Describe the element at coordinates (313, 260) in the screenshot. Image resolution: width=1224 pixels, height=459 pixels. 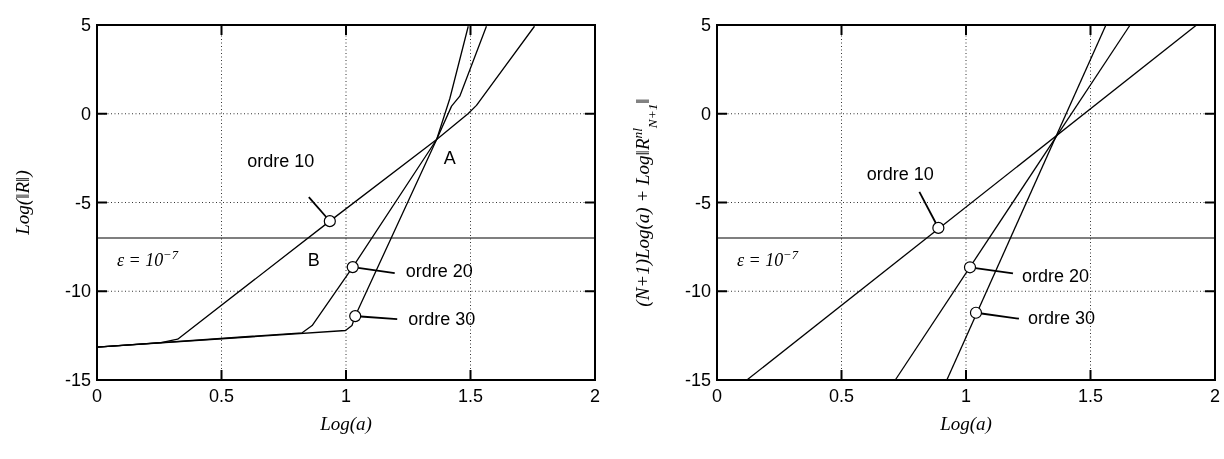
I see `annotation: B` at that location.